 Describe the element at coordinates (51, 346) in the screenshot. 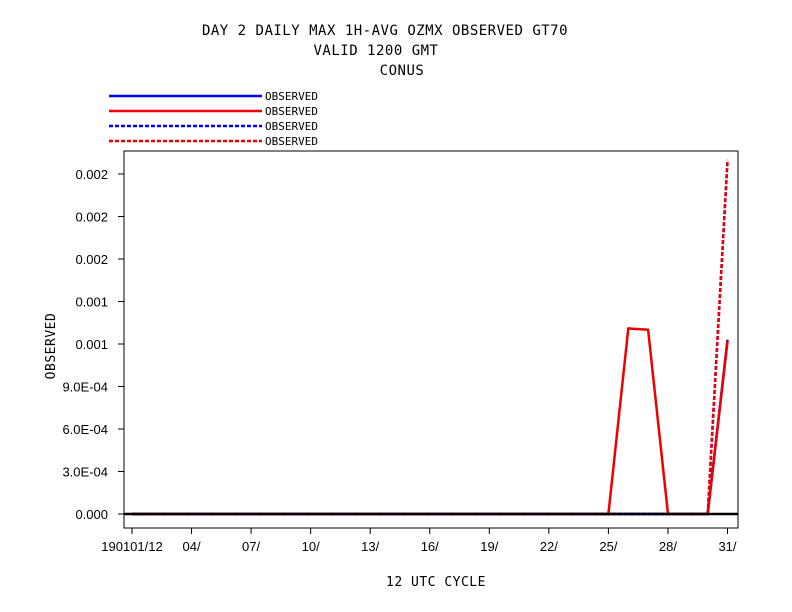

I see `y-axis-label: OBSERVED` at that location.